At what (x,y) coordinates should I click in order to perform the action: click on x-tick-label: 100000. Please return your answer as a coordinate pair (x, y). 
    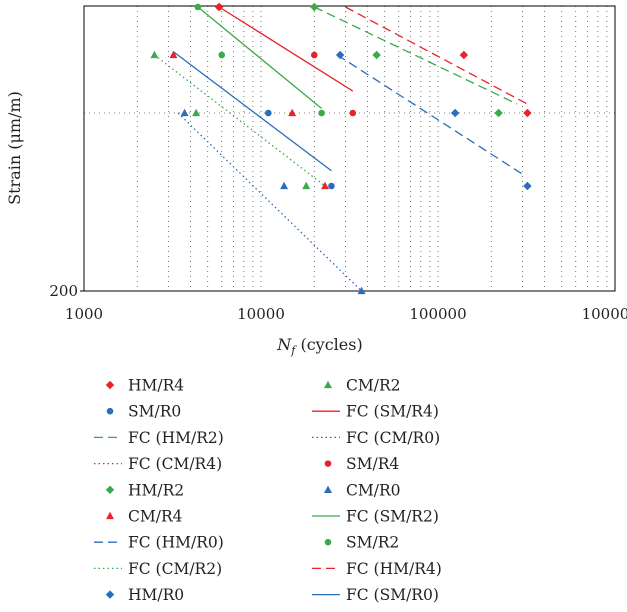
    Looking at the image, I should click on (437, 314).